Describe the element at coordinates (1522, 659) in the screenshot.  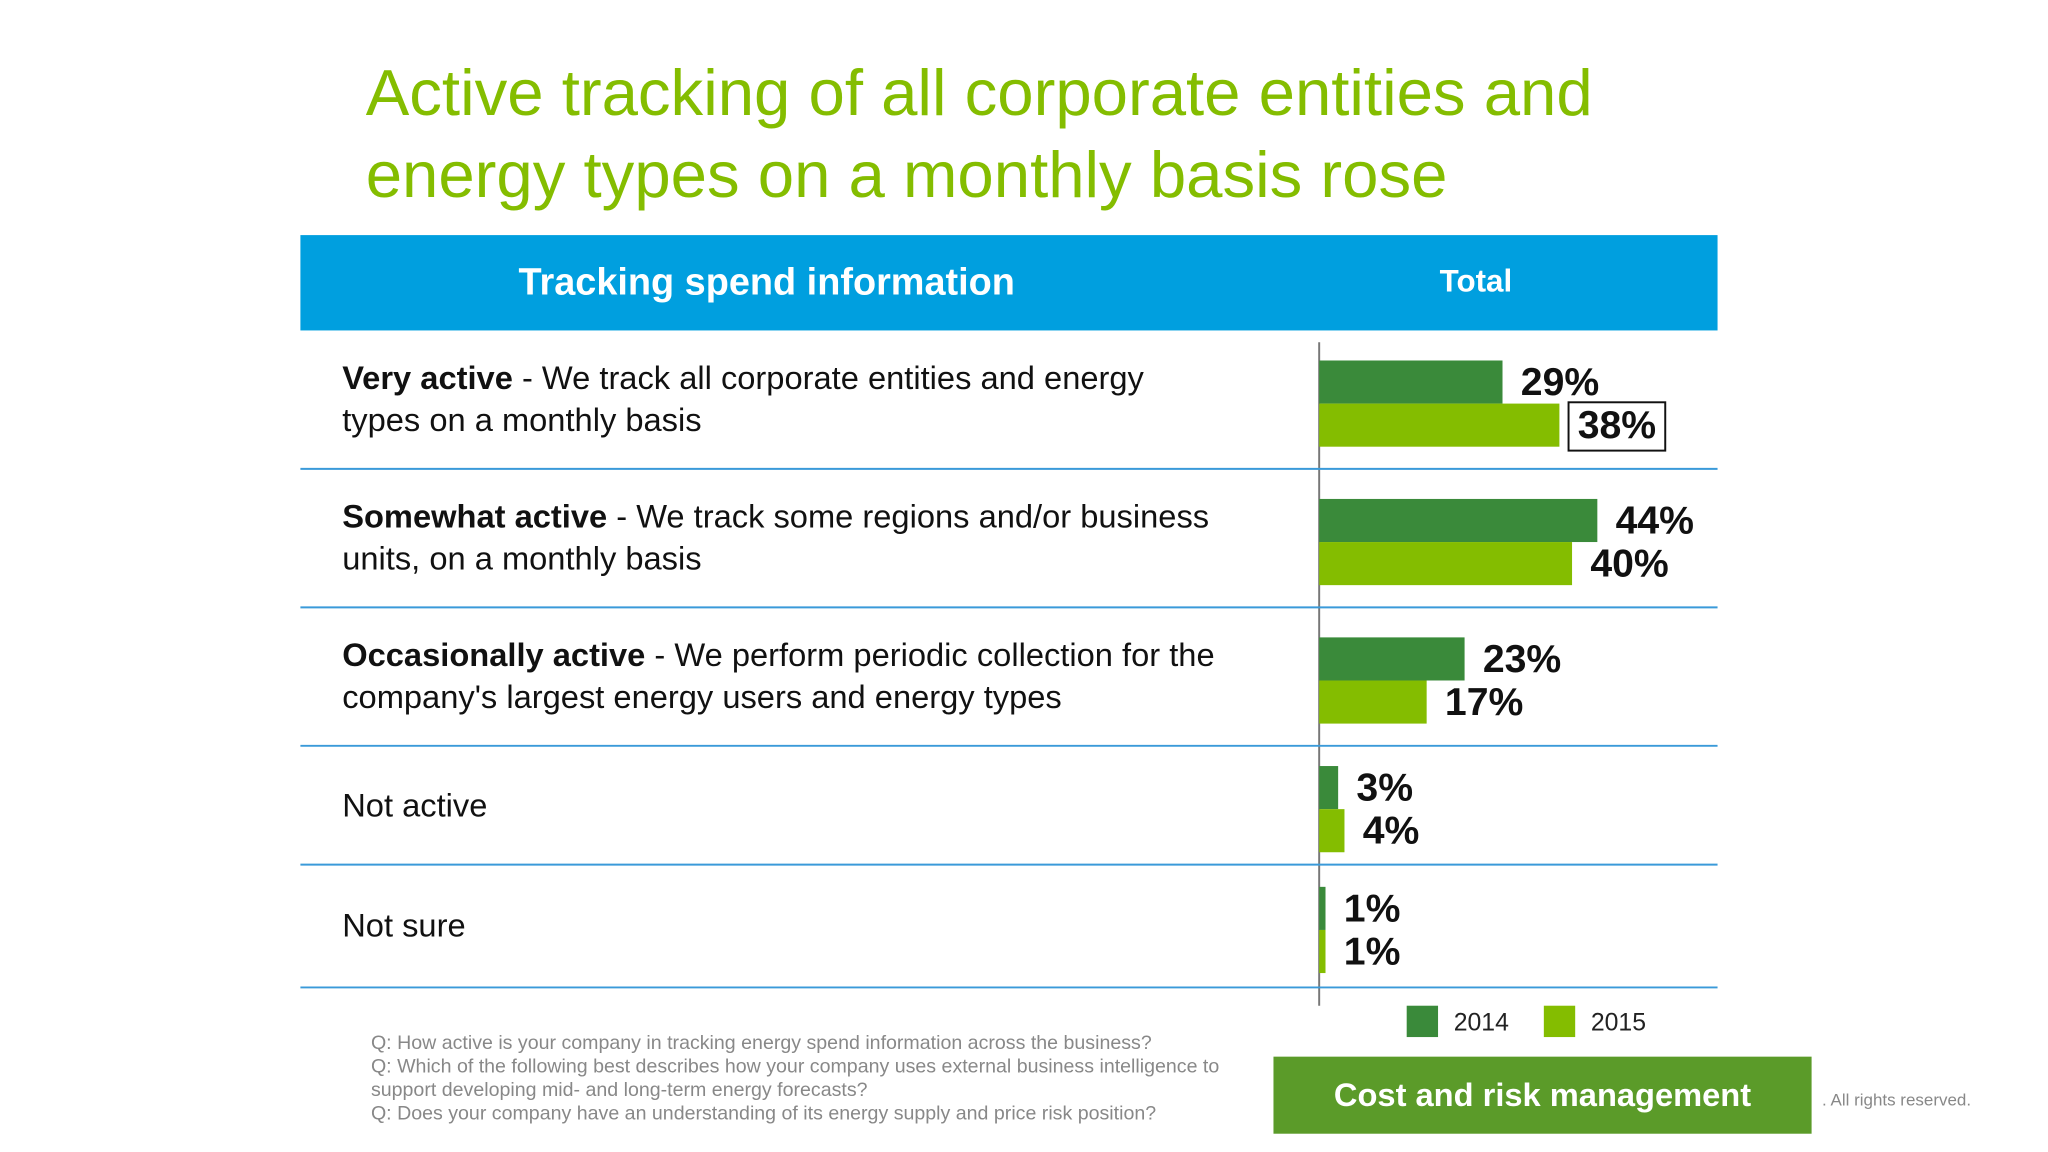
I see `value-label: 23%` at that location.